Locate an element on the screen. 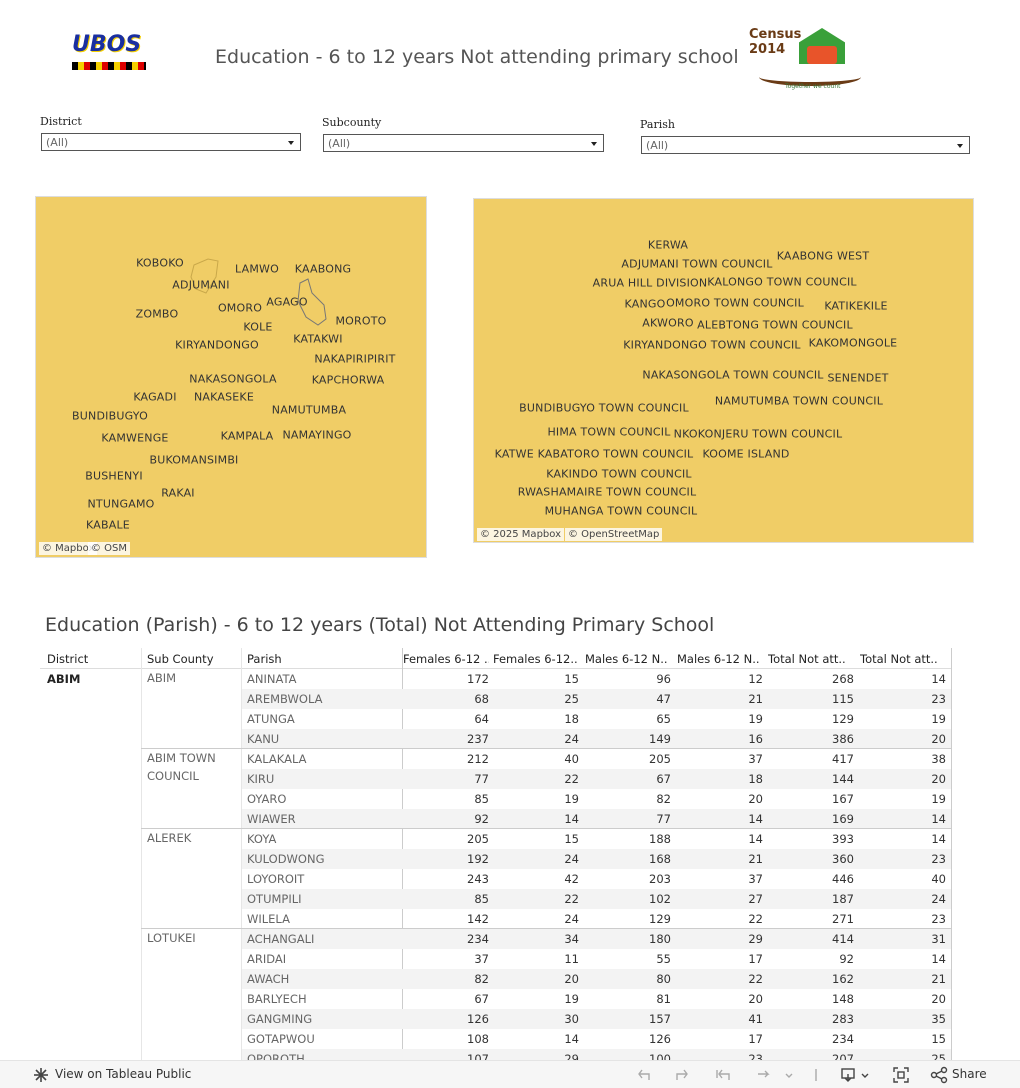  map-label: KERWA is located at coordinates (668, 245).